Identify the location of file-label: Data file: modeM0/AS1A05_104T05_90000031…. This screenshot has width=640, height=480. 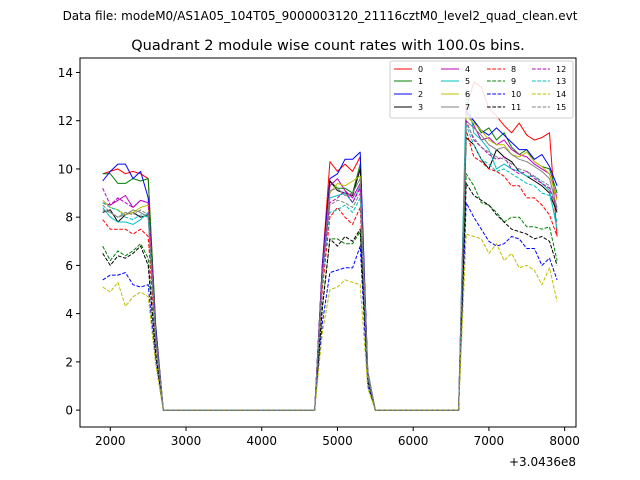
(320, 16).